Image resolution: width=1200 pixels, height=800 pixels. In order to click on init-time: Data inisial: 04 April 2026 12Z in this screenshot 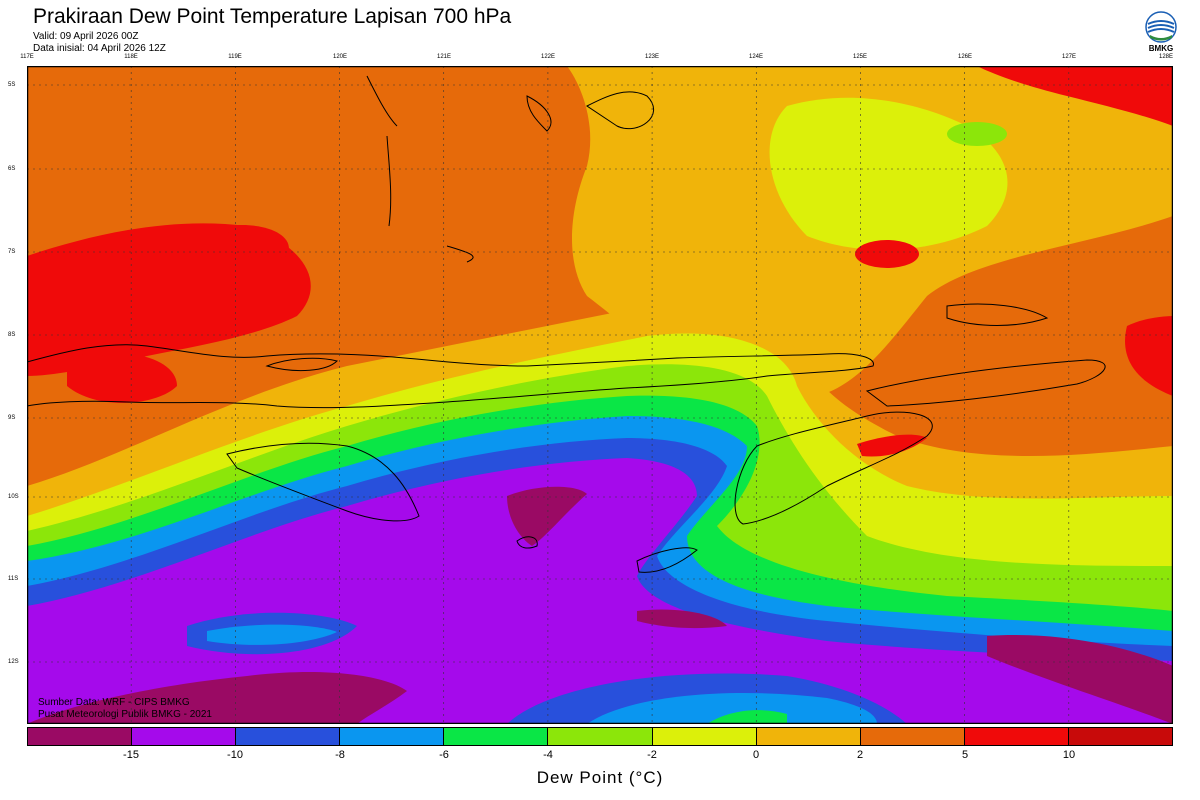, I will do `click(99, 48)`.